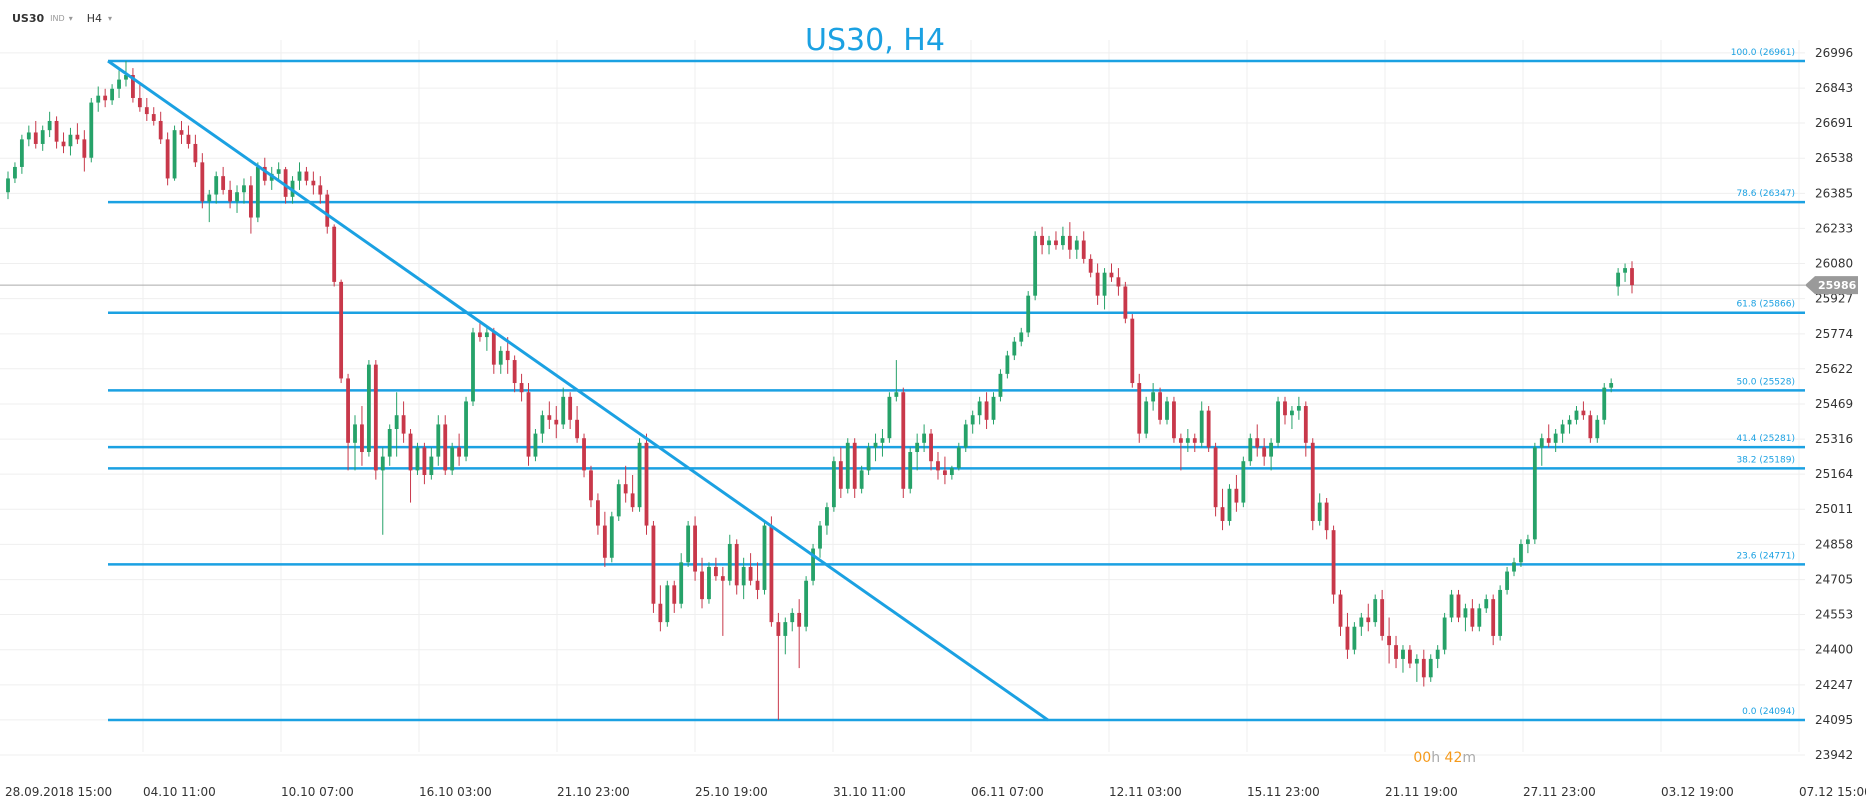 This screenshot has height=810, width=1866. What do you see at coordinates (1837, 285) in the screenshot?
I see `current-price-label: 25986` at bounding box center [1837, 285].